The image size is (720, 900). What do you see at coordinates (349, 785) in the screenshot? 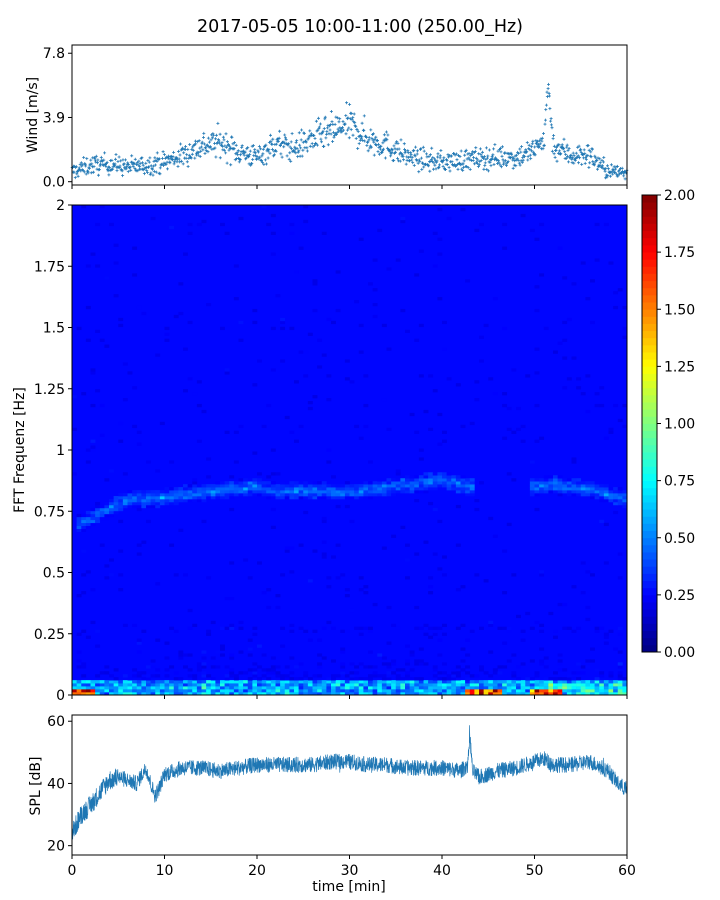
I see `spl-plot-area` at bounding box center [349, 785].